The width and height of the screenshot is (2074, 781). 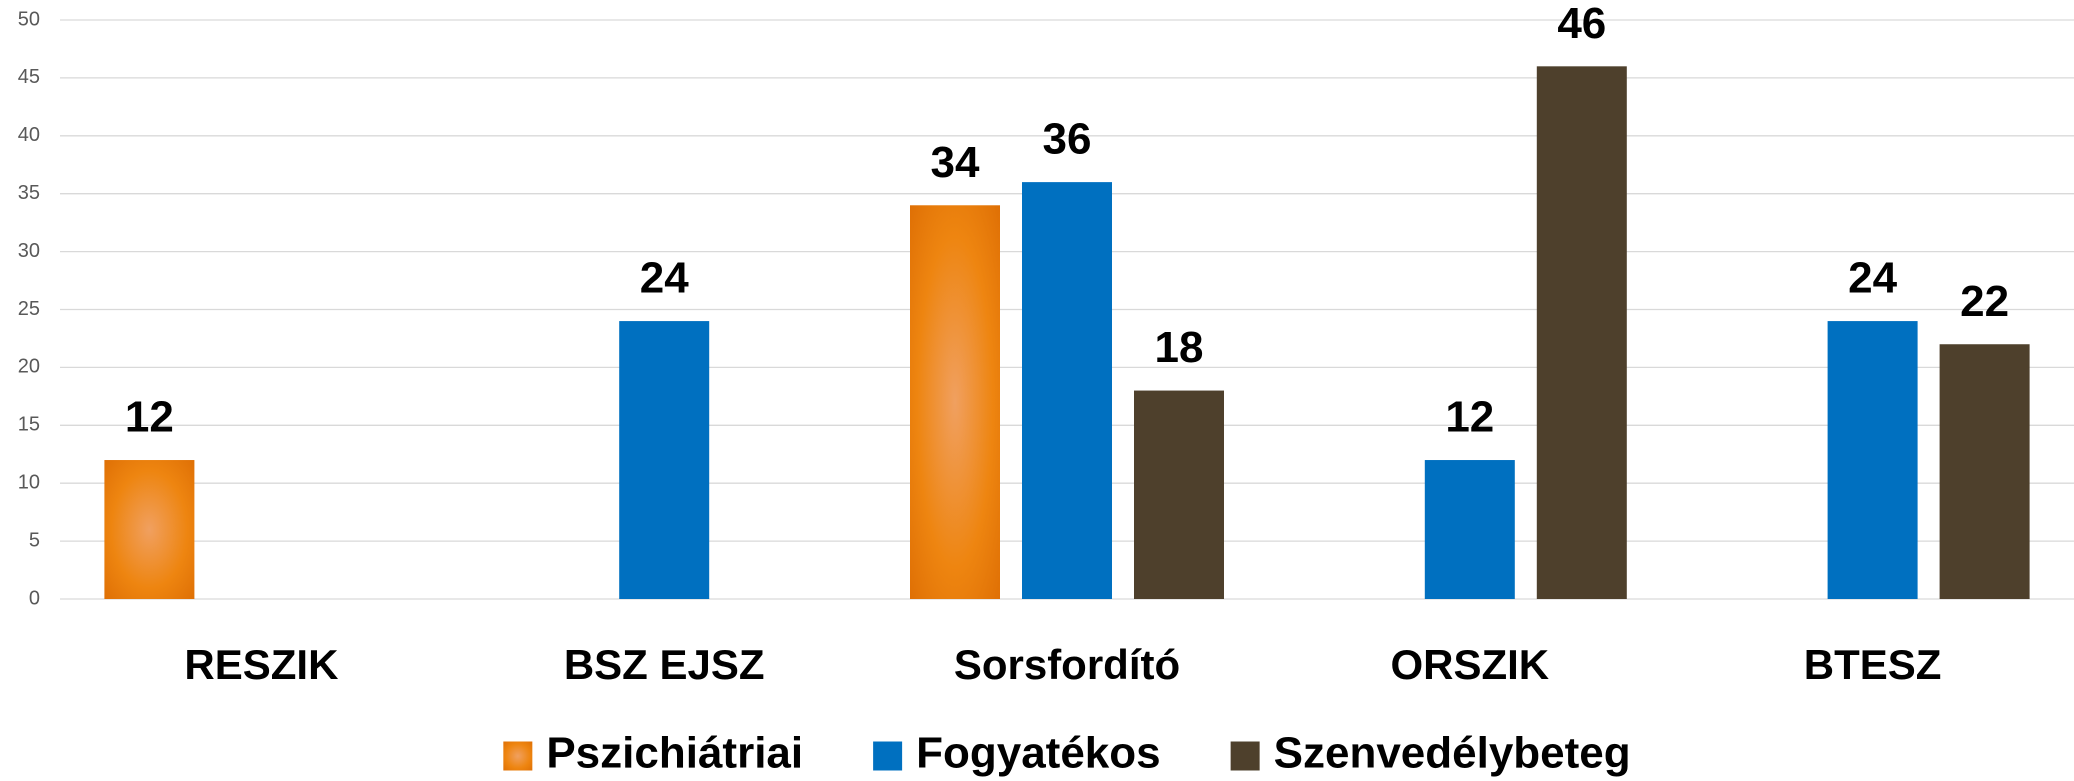 What do you see at coordinates (1873, 664) in the screenshot?
I see `x-tick-label: BTESZ` at bounding box center [1873, 664].